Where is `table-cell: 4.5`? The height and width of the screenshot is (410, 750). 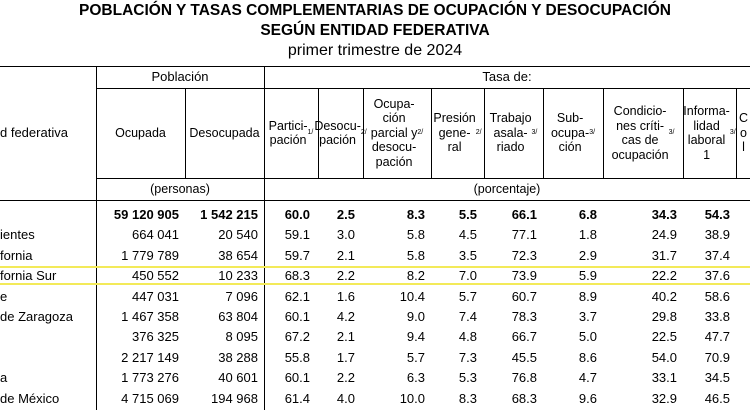
table-cell: 4.5 is located at coordinates (467, 235).